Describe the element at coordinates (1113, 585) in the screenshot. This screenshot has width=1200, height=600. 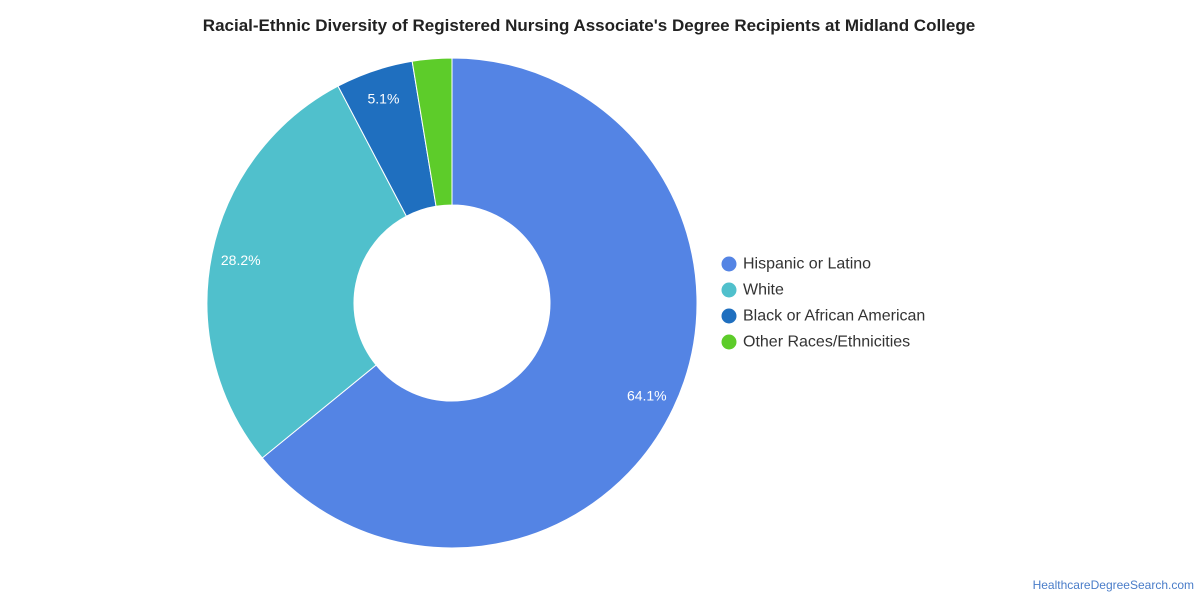
I see `source-link: HealthcareDegreeSearch.com` at that location.